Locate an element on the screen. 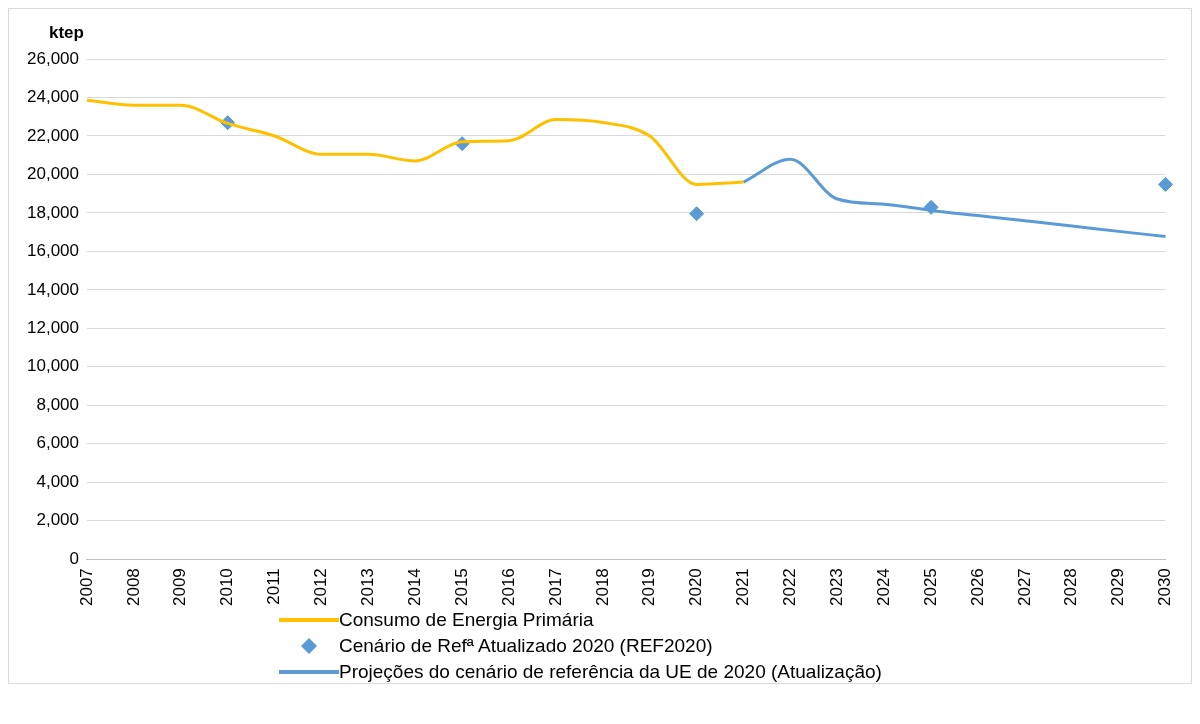 The height and width of the screenshot is (724, 1200). y-axis-title: ktep is located at coordinates (66, 32).